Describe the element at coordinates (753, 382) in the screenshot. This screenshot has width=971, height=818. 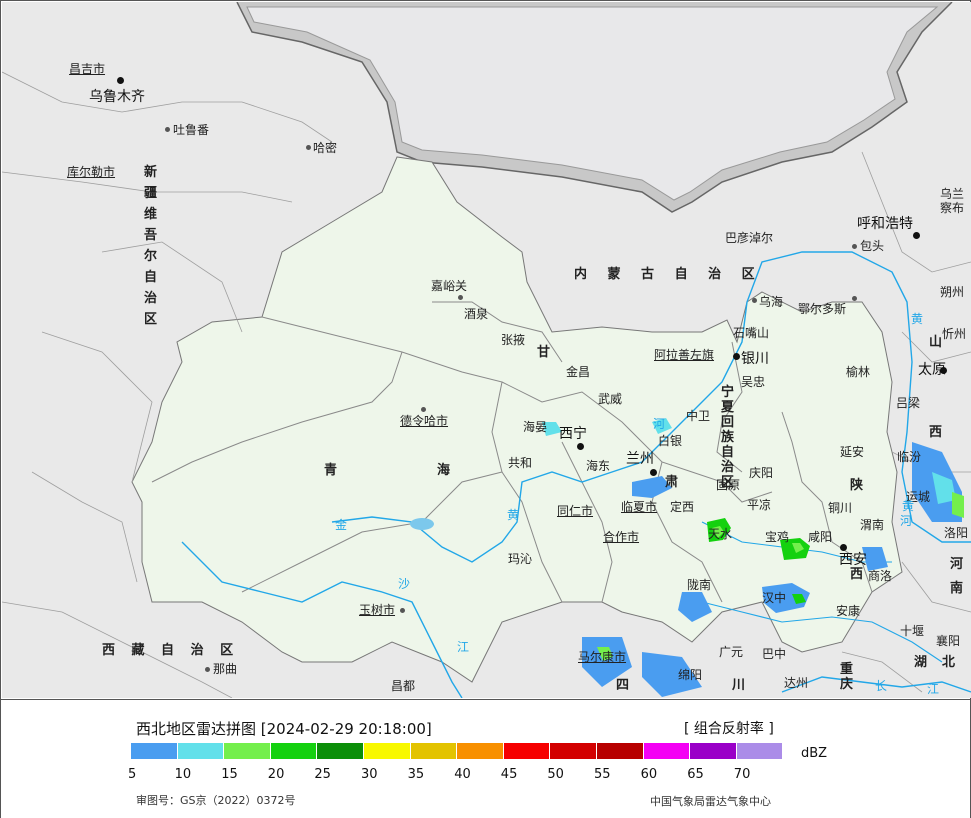
I see `city-label: 吴忠` at that location.